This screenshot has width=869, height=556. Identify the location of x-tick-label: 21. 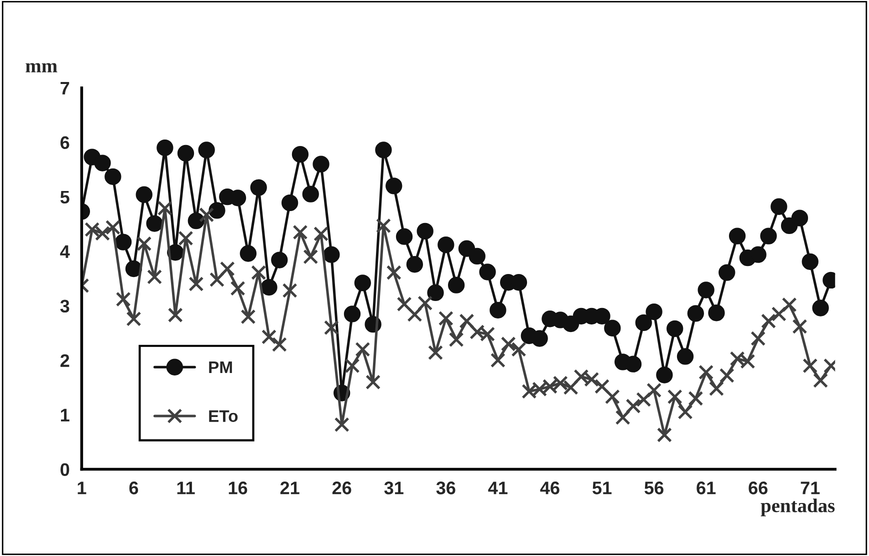
(290, 488).